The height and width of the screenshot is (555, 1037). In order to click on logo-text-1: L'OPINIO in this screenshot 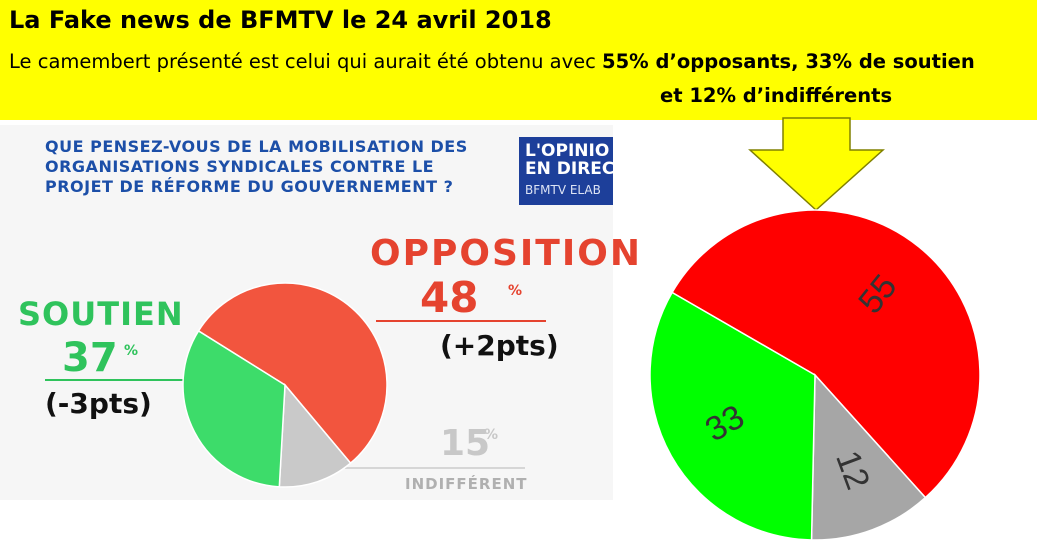, I will do `click(567, 151)`.